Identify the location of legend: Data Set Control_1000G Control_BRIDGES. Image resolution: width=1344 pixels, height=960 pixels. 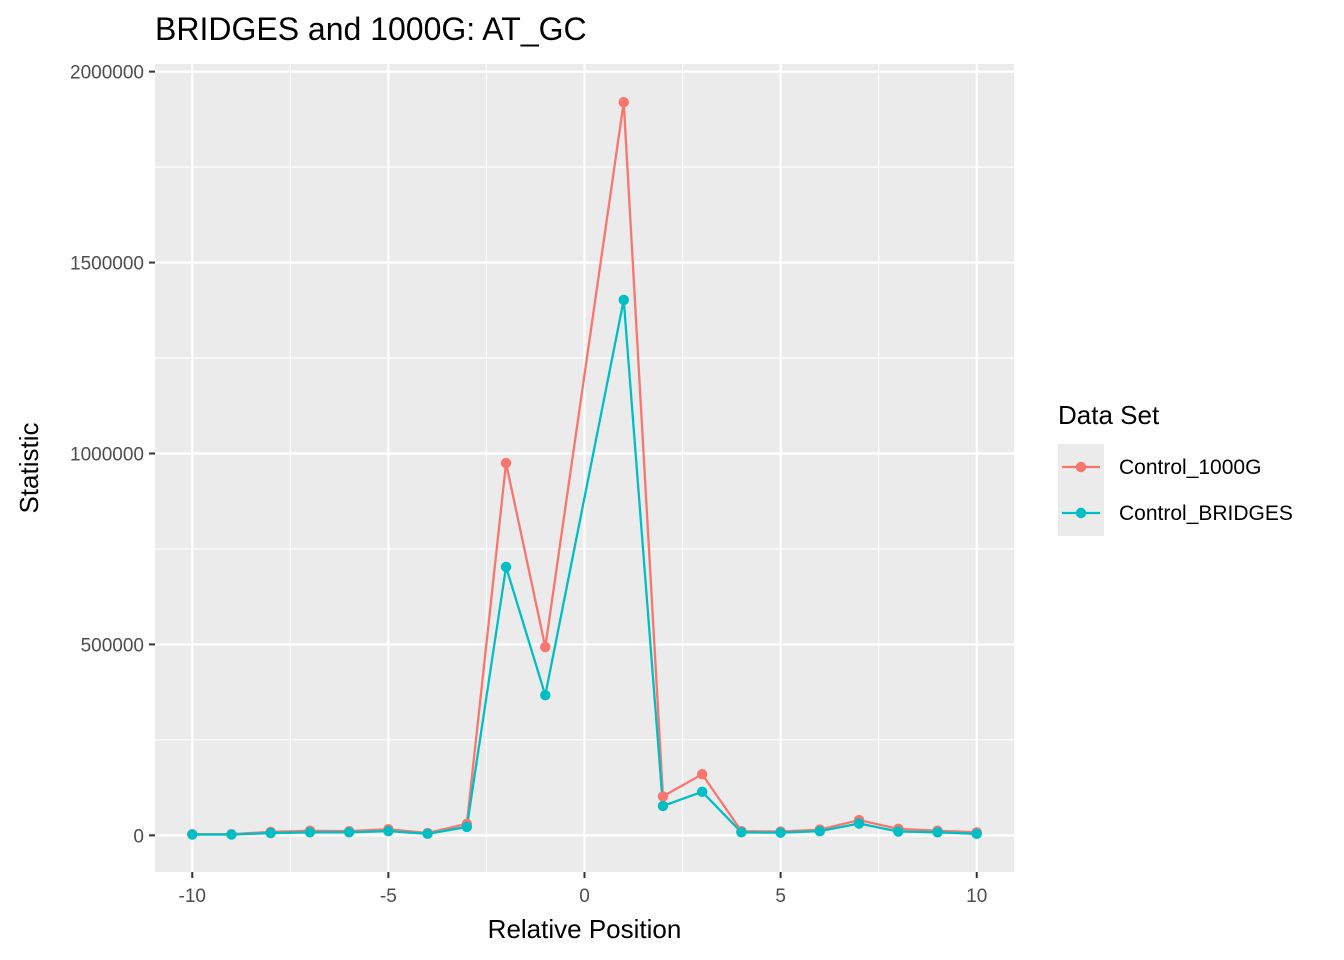
(1175, 468).